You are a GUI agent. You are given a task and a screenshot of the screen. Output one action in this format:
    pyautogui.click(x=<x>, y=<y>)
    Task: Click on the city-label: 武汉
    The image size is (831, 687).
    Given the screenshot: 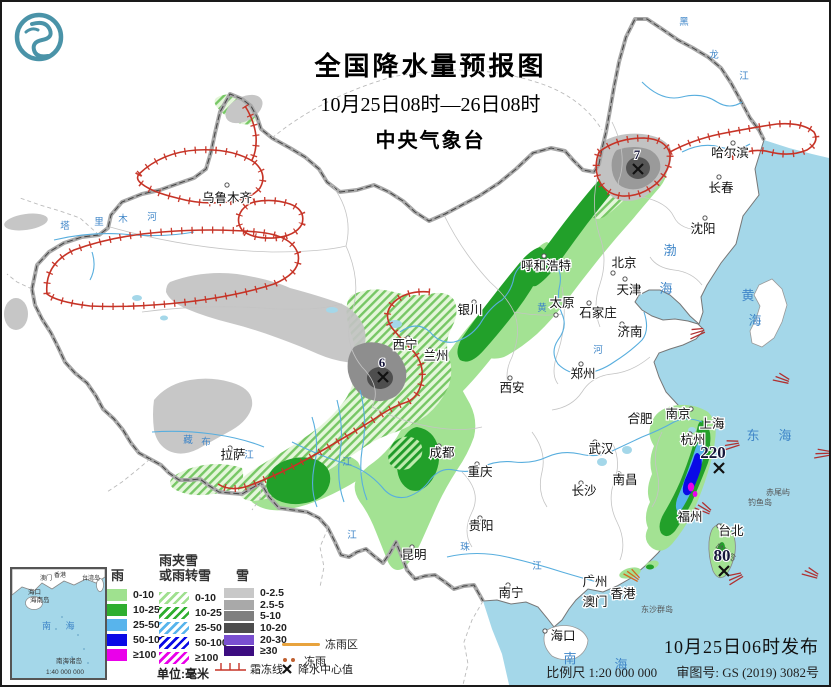 What is the action you would take?
    pyautogui.click(x=601, y=449)
    